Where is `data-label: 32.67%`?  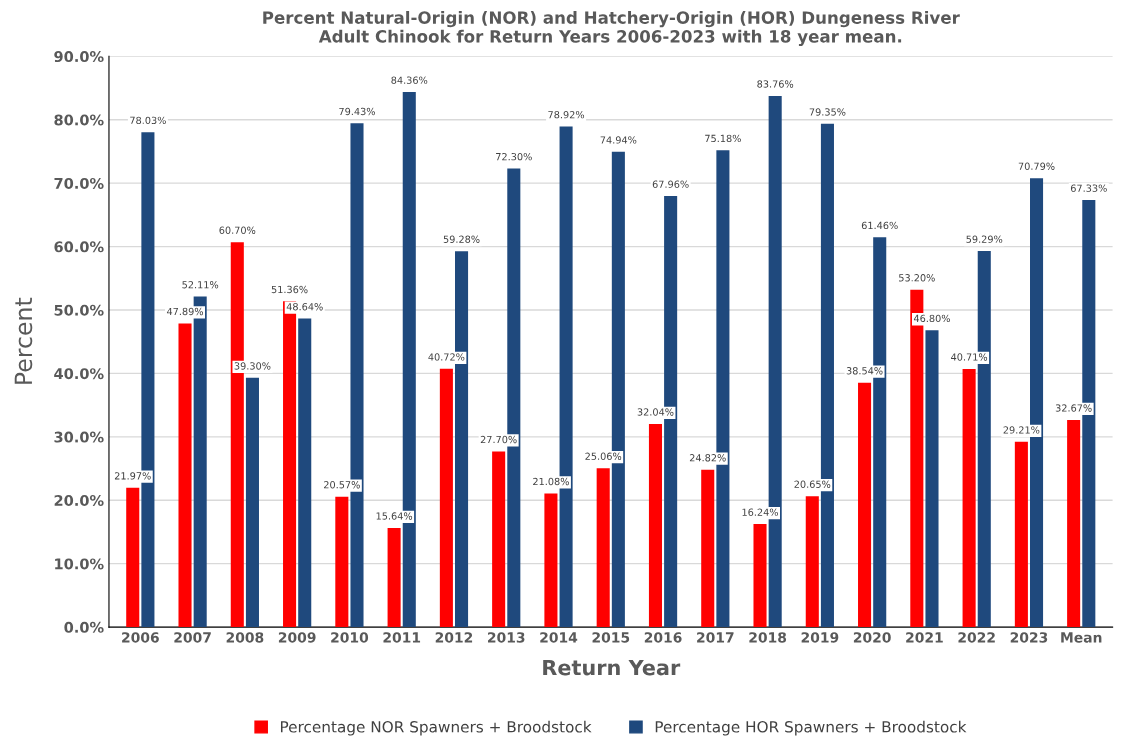 data-label: 32.67% is located at coordinates (1073, 408).